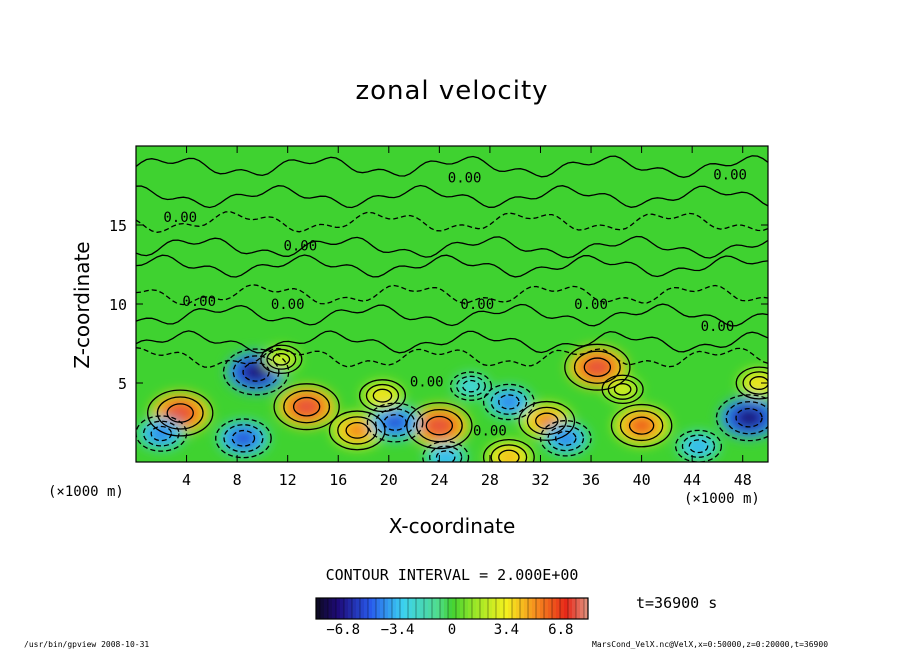 The height and width of the screenshot is (654, 904). Describe the element at coordinates (87, 644) in the screenshot. I see `footer-command: /usr/bin/gpview 2008-10-31` at that location.